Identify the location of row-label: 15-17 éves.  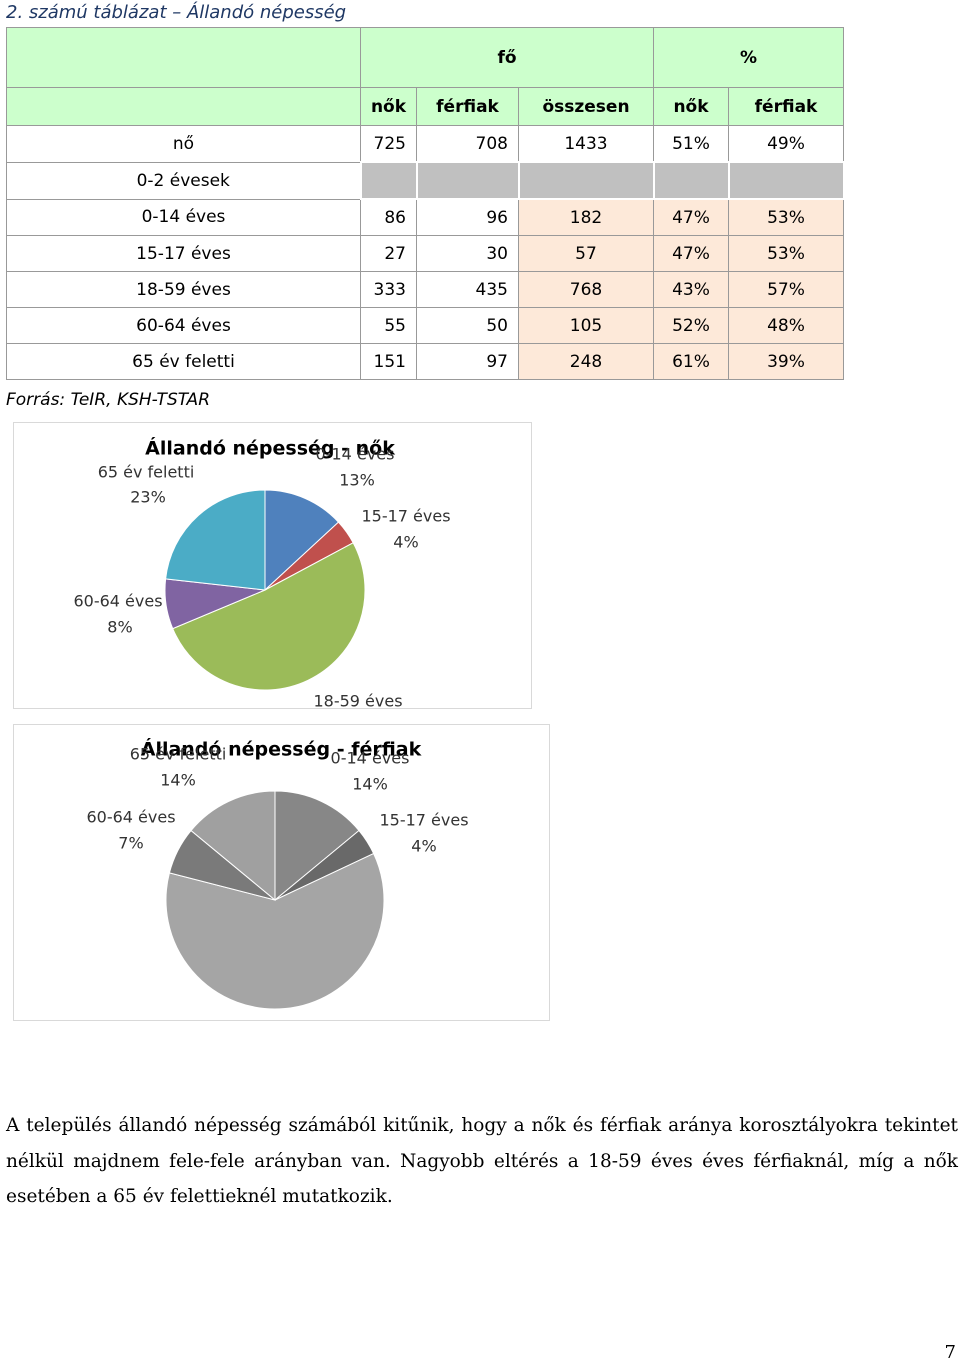
(183, 253).